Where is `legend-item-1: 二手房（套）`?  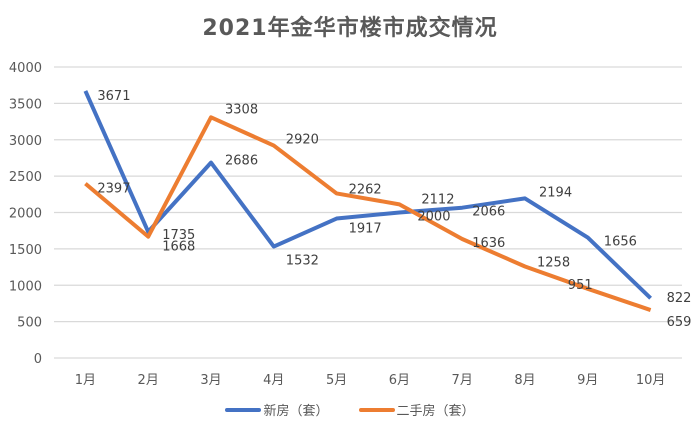
legend-item-1: 二手房（套） is located at coordinates (416, 409).